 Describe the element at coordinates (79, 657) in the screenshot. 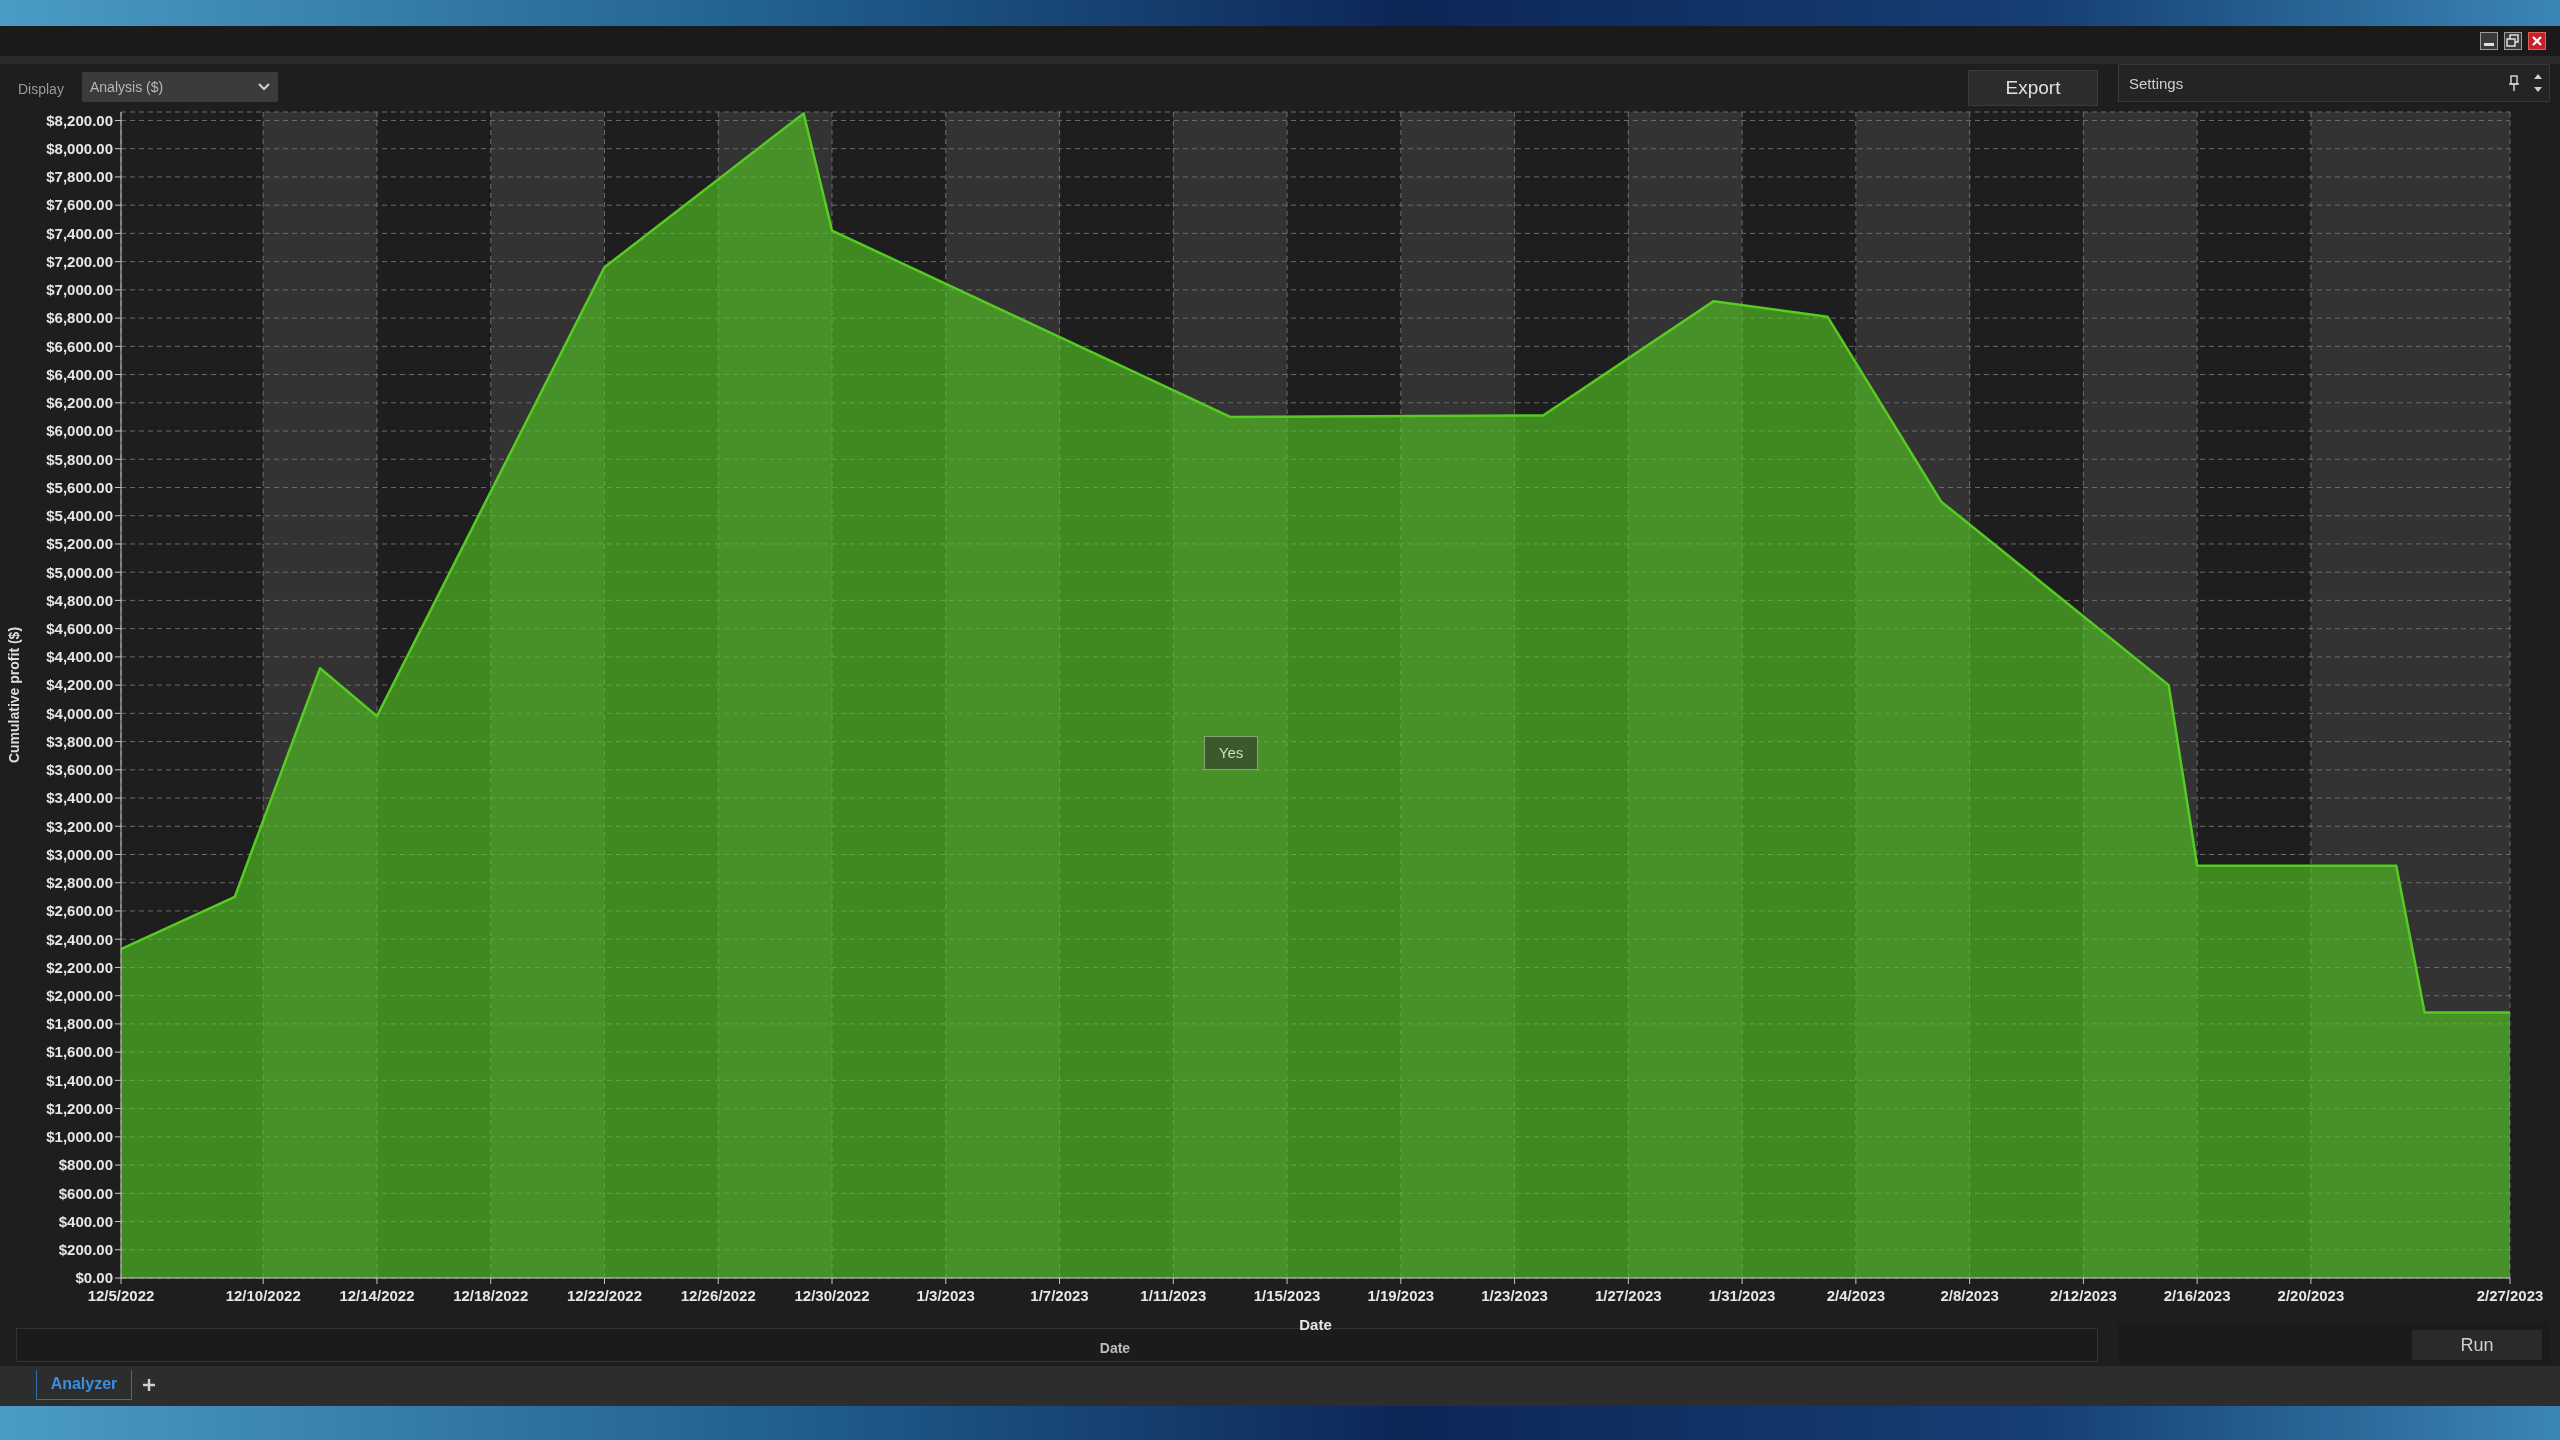

I see `y-tick-label: $4,400.00` at that location.